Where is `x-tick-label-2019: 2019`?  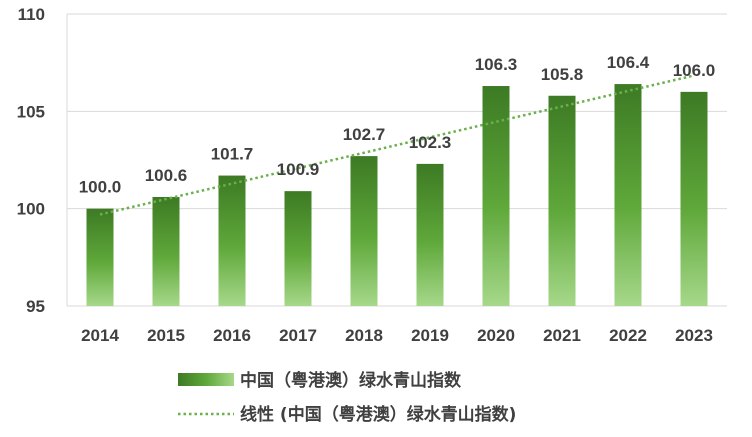 x-tick-label-2019: 2019 is located at coordinates (430, 335).